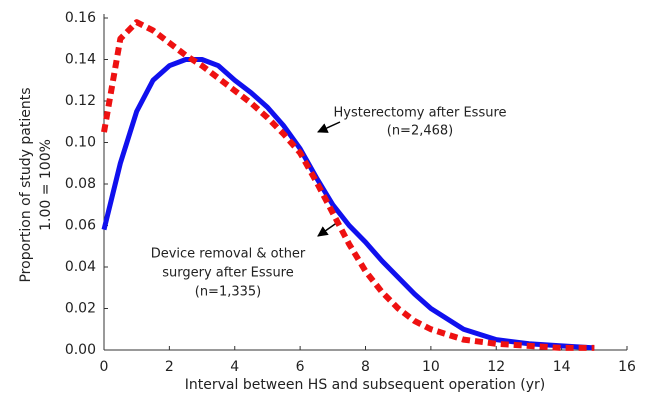 This screenshot has height=400, width=646. I want to click on x-tick-label: 14, so click(562, 367).